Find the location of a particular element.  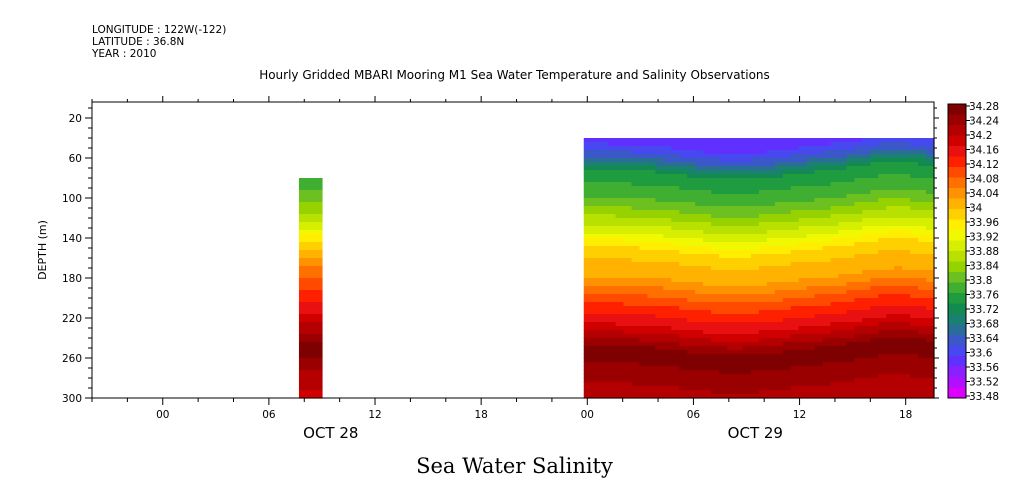

colorbar-label: 34.08 is located at coordinates (984, 180).